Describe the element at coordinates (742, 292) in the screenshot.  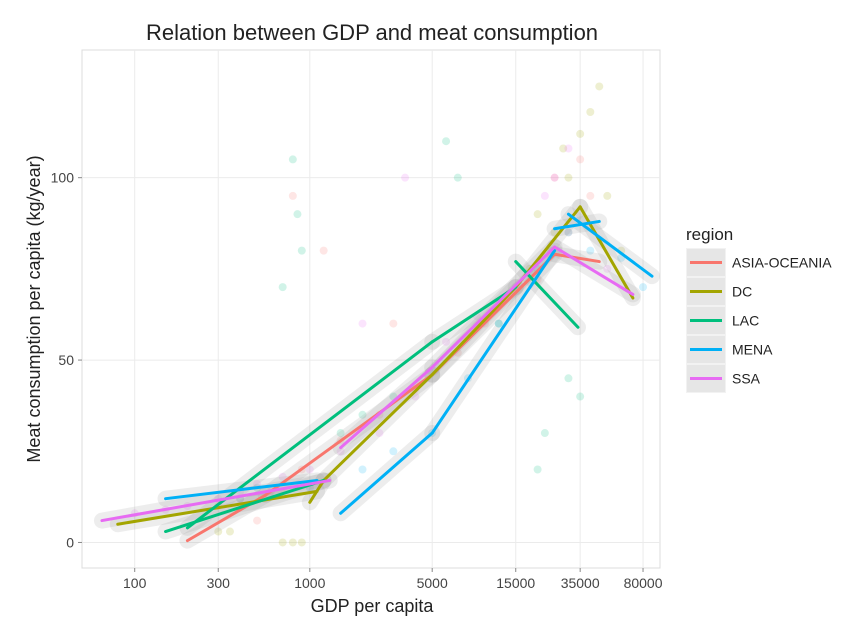
I see `legend-label: DC` at that location.